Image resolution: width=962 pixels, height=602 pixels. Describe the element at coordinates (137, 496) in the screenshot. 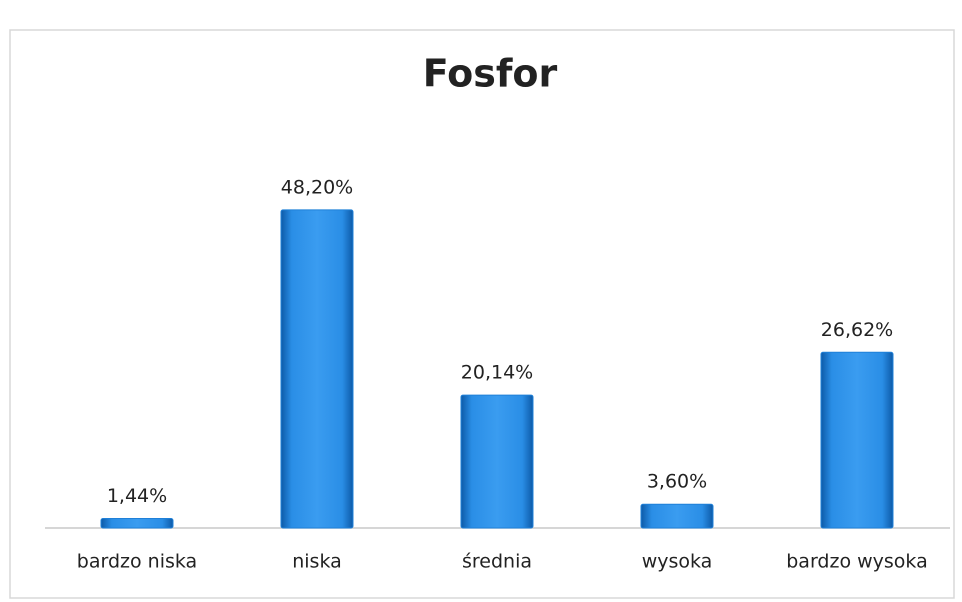

I see `data-label: 1,44%` at that location.